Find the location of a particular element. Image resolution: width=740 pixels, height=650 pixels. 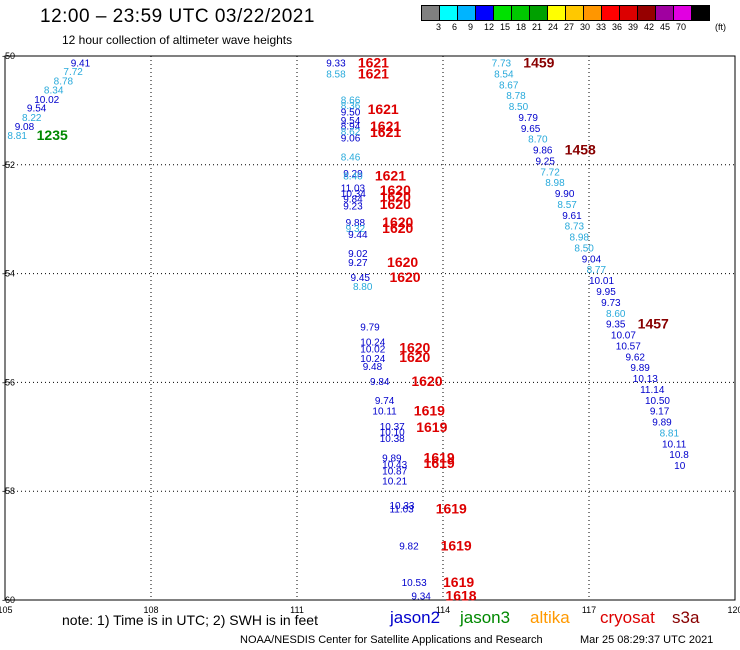

lon-tick-label: 114 is located at coordinates (443, 610).